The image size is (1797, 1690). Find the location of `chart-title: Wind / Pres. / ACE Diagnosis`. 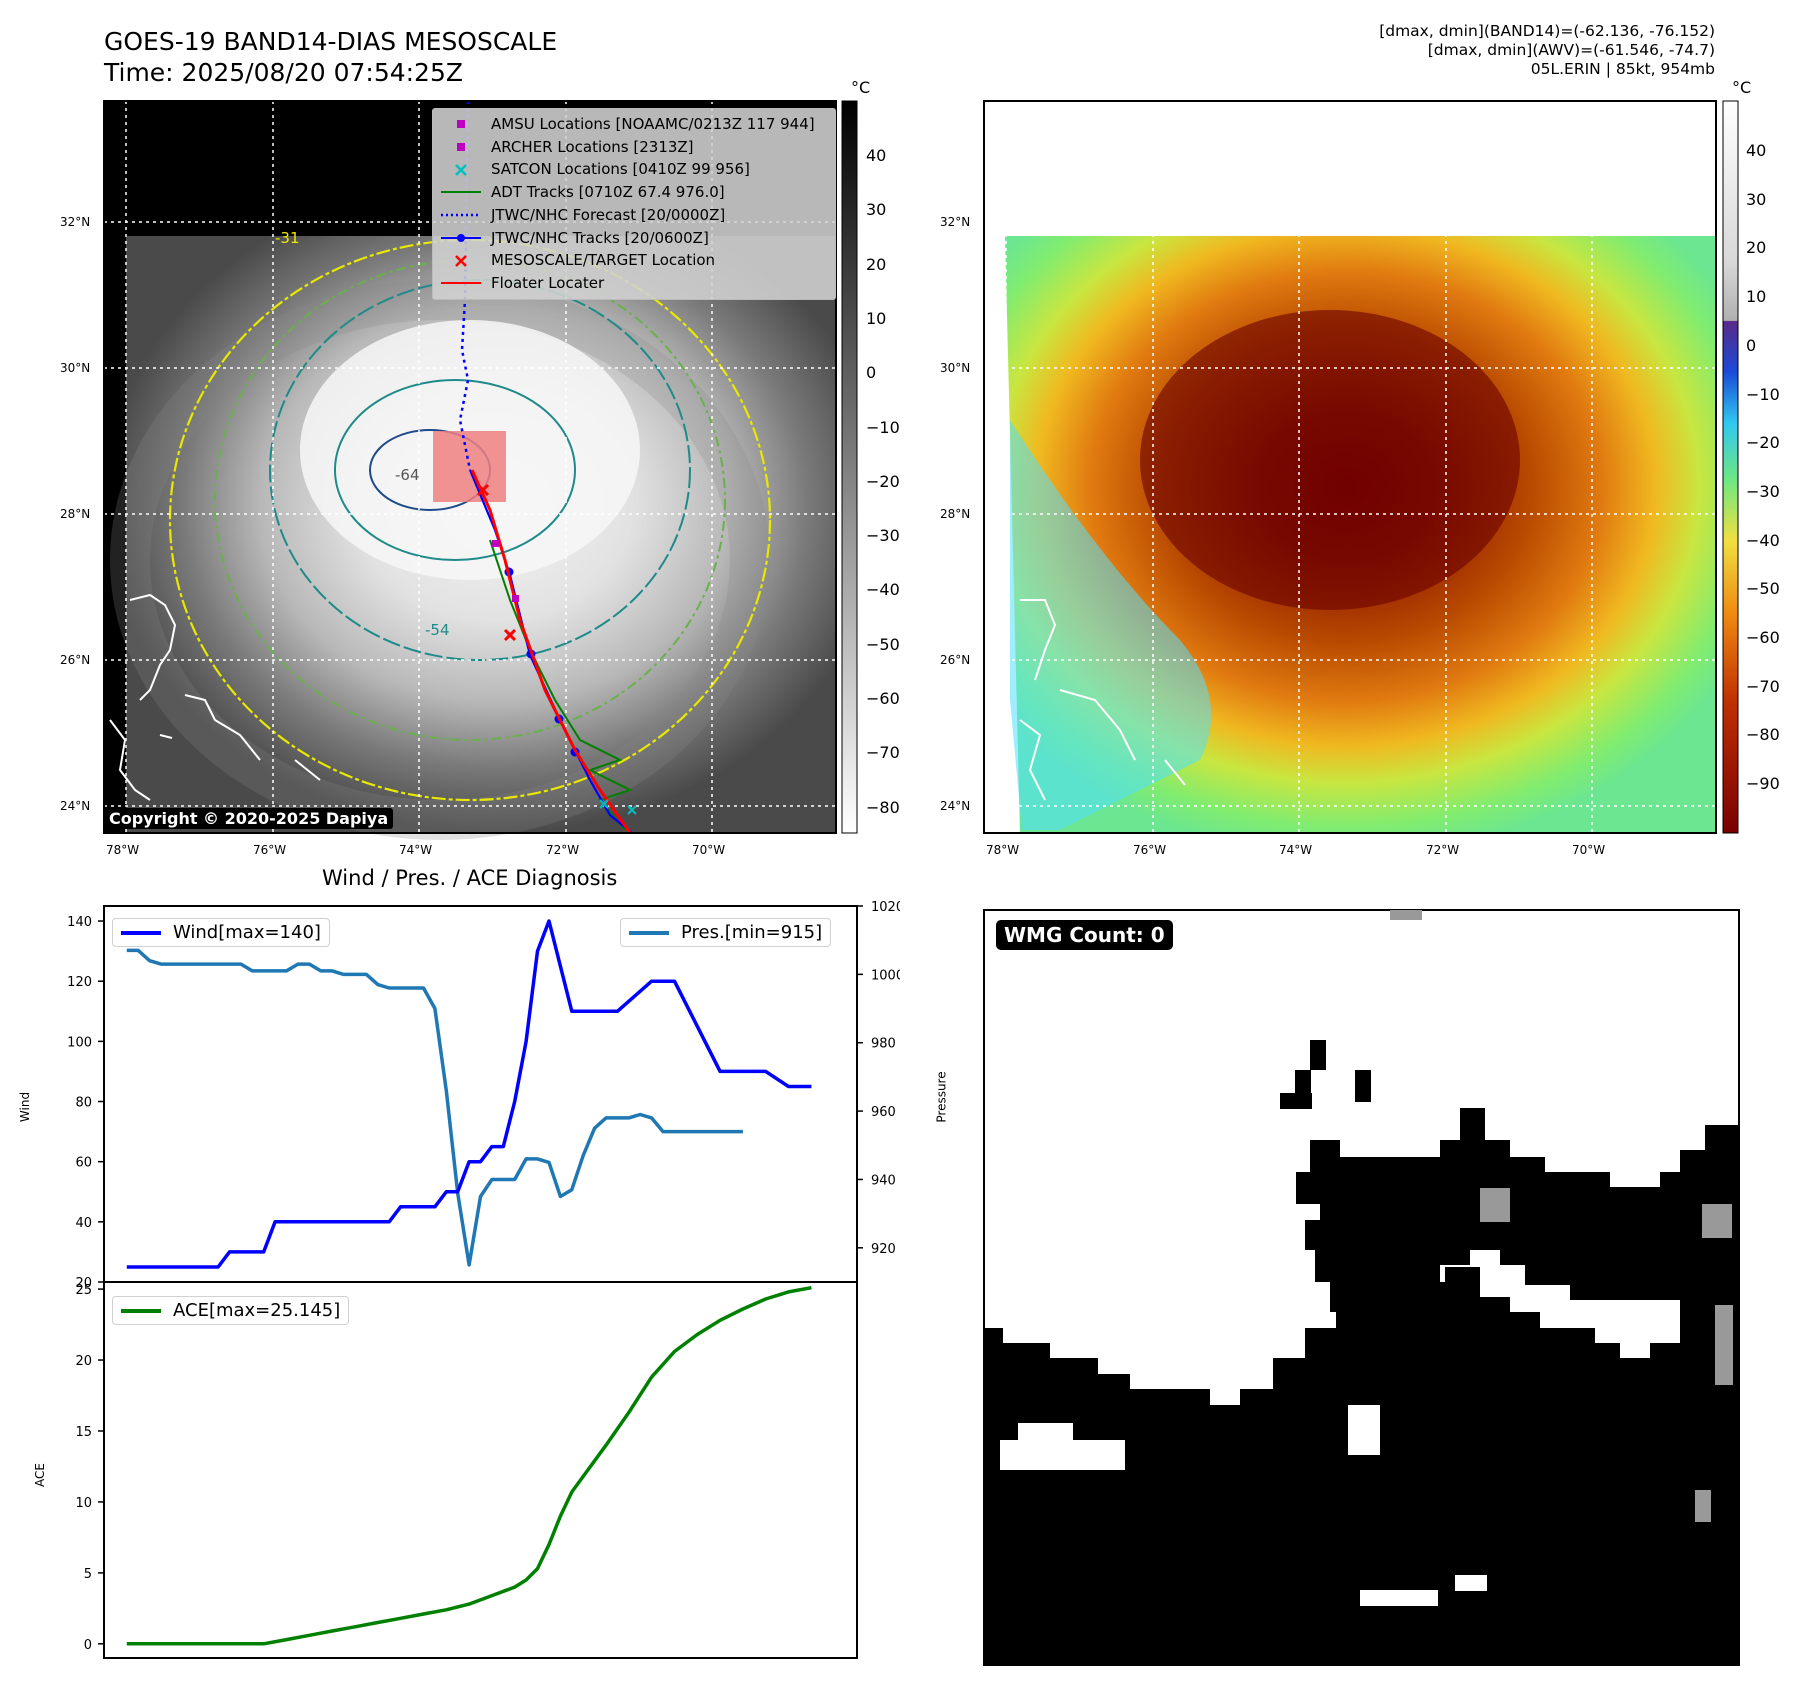

chart-title: Wind / Pres. / ACE Diagnosis is located at coordinates (470, 878).